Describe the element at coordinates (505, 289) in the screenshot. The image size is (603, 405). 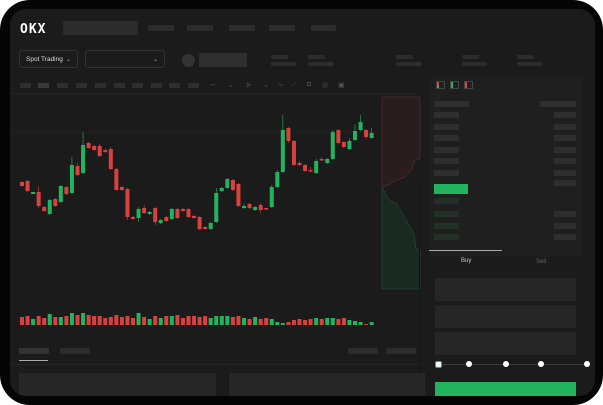
I see `price-input` at that location.